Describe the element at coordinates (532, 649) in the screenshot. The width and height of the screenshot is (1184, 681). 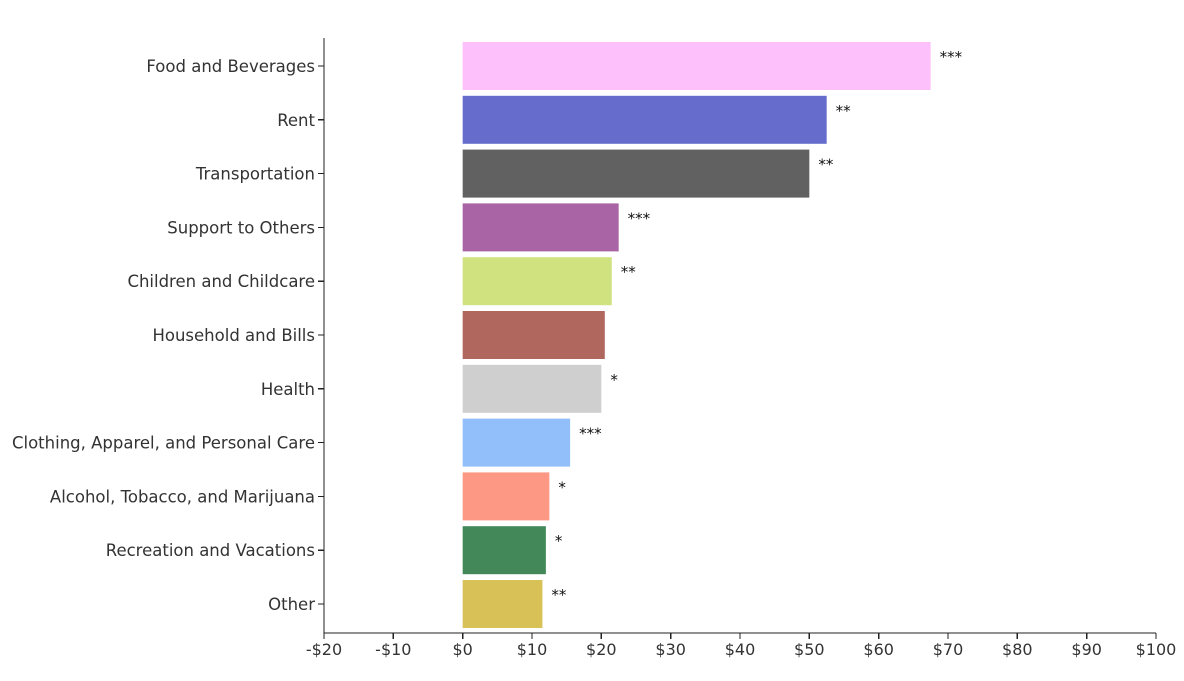
I see `x-tick-label: $10` at that location.